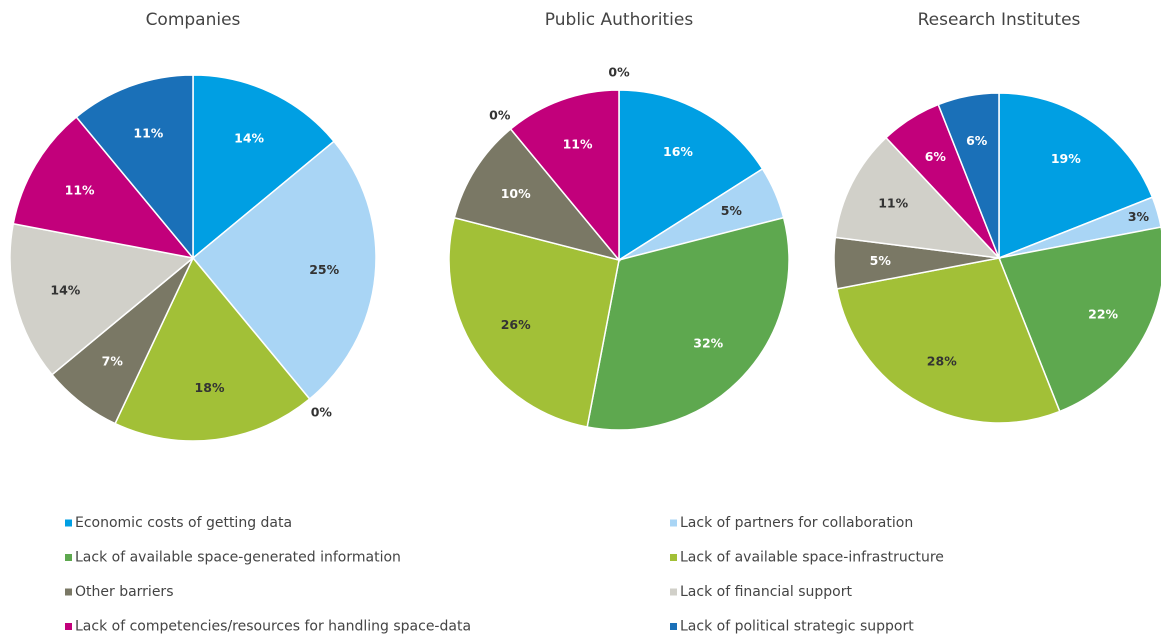  I want to click on legend-label: Economic costs of getting data, so click(183, 523).